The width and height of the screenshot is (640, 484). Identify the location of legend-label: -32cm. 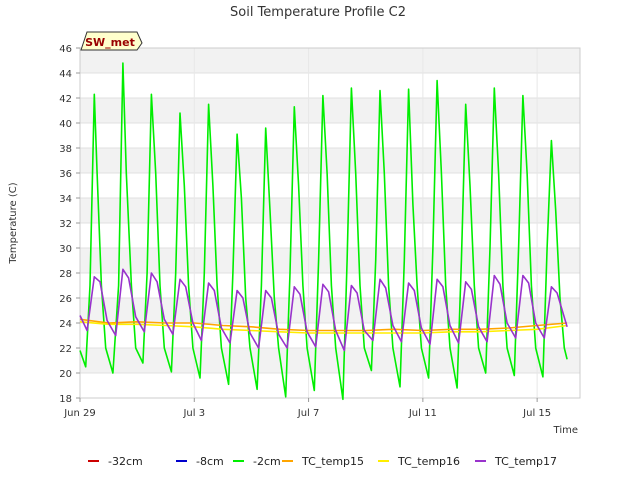
(125, 461).